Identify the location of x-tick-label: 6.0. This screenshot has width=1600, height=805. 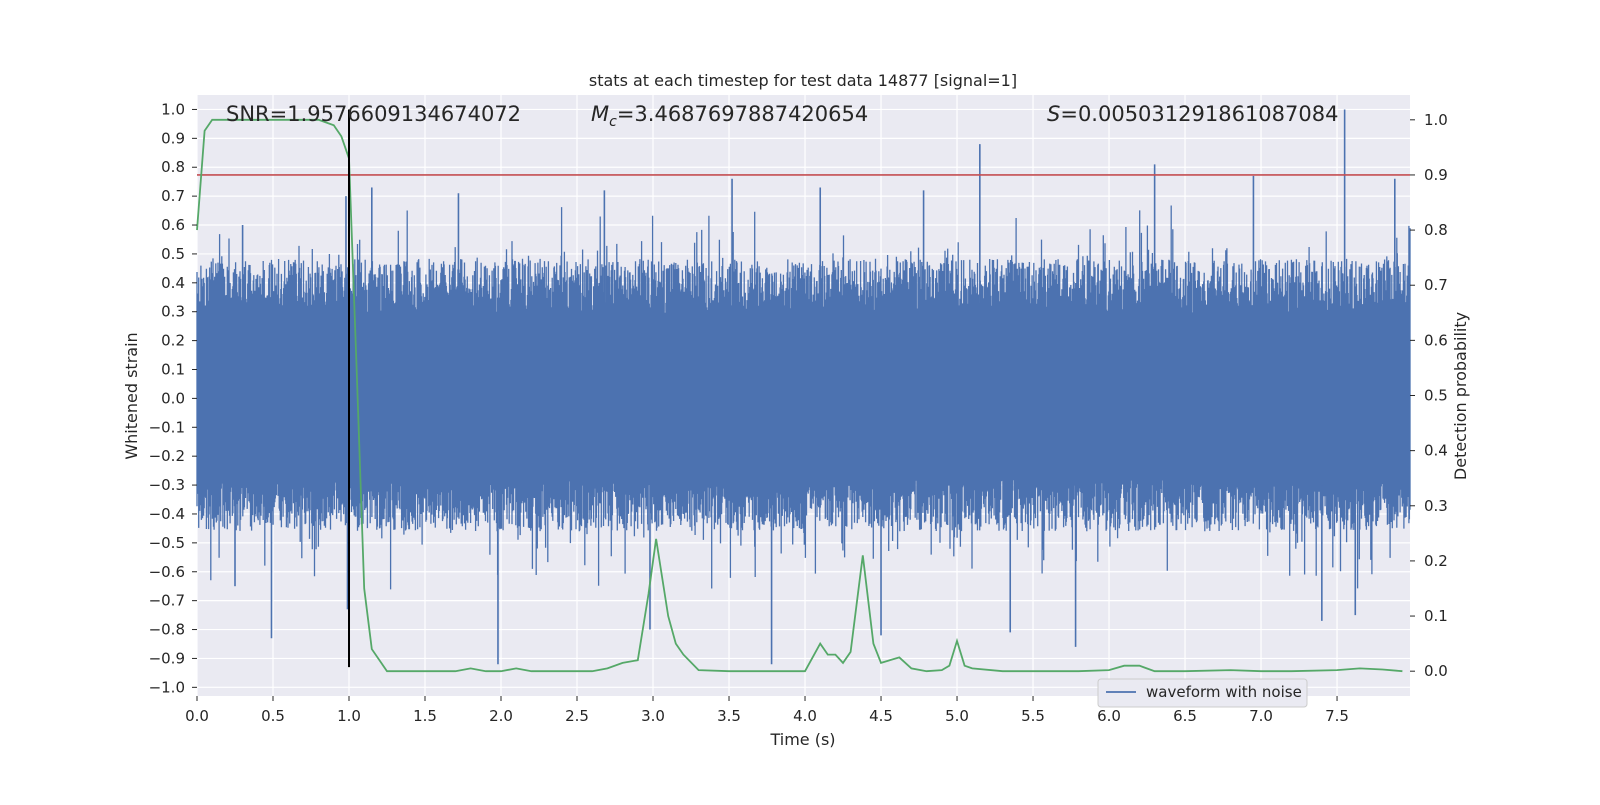
(1109, 716).